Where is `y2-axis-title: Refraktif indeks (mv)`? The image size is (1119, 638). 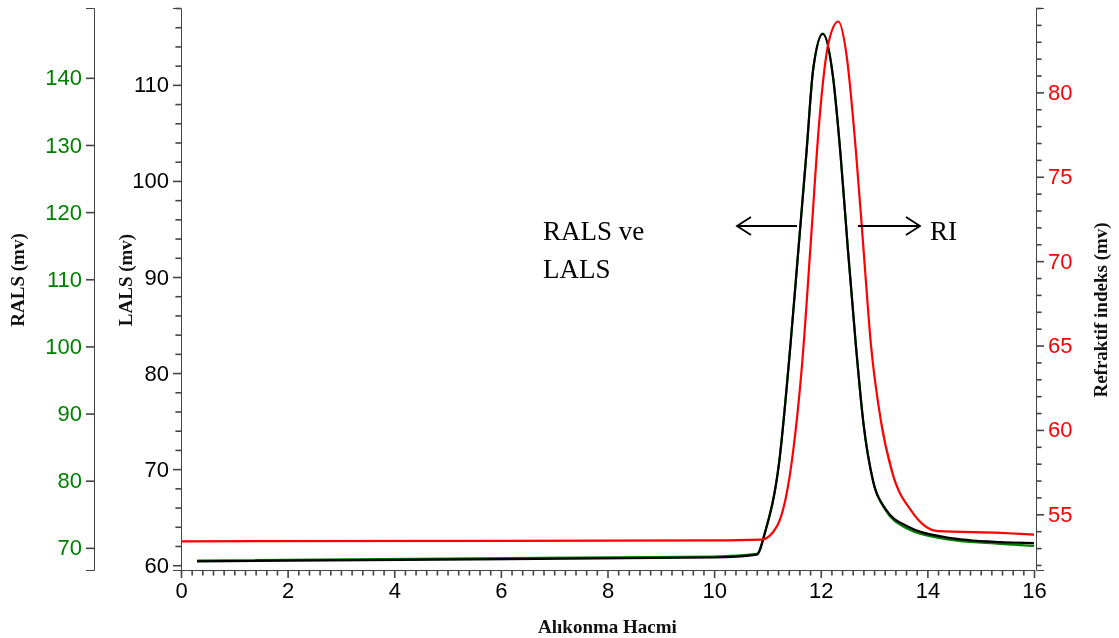 y2-axis-title: Refraktif indeks (mv) is located at coordinates (1101, 310).